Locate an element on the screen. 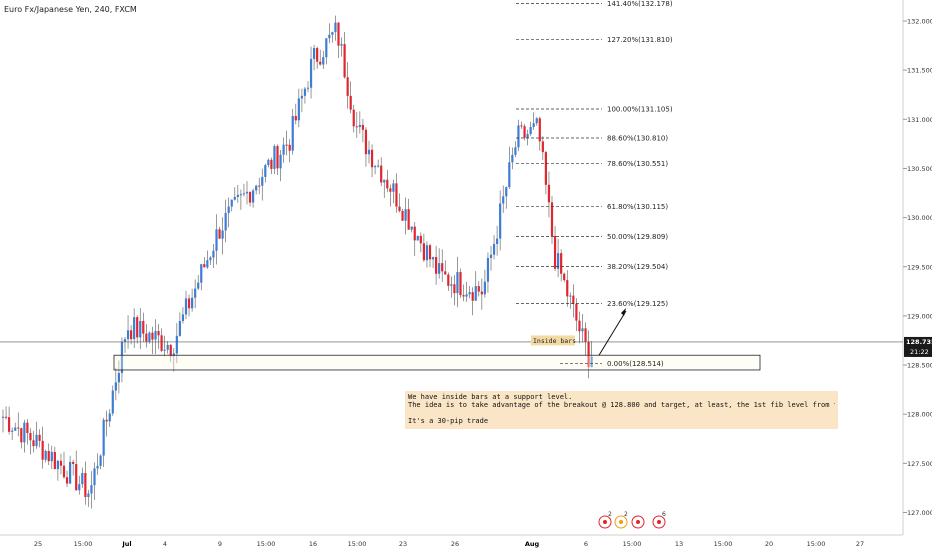  idea-line: It's a 30-pip trade is located at coordinates (448, 421).